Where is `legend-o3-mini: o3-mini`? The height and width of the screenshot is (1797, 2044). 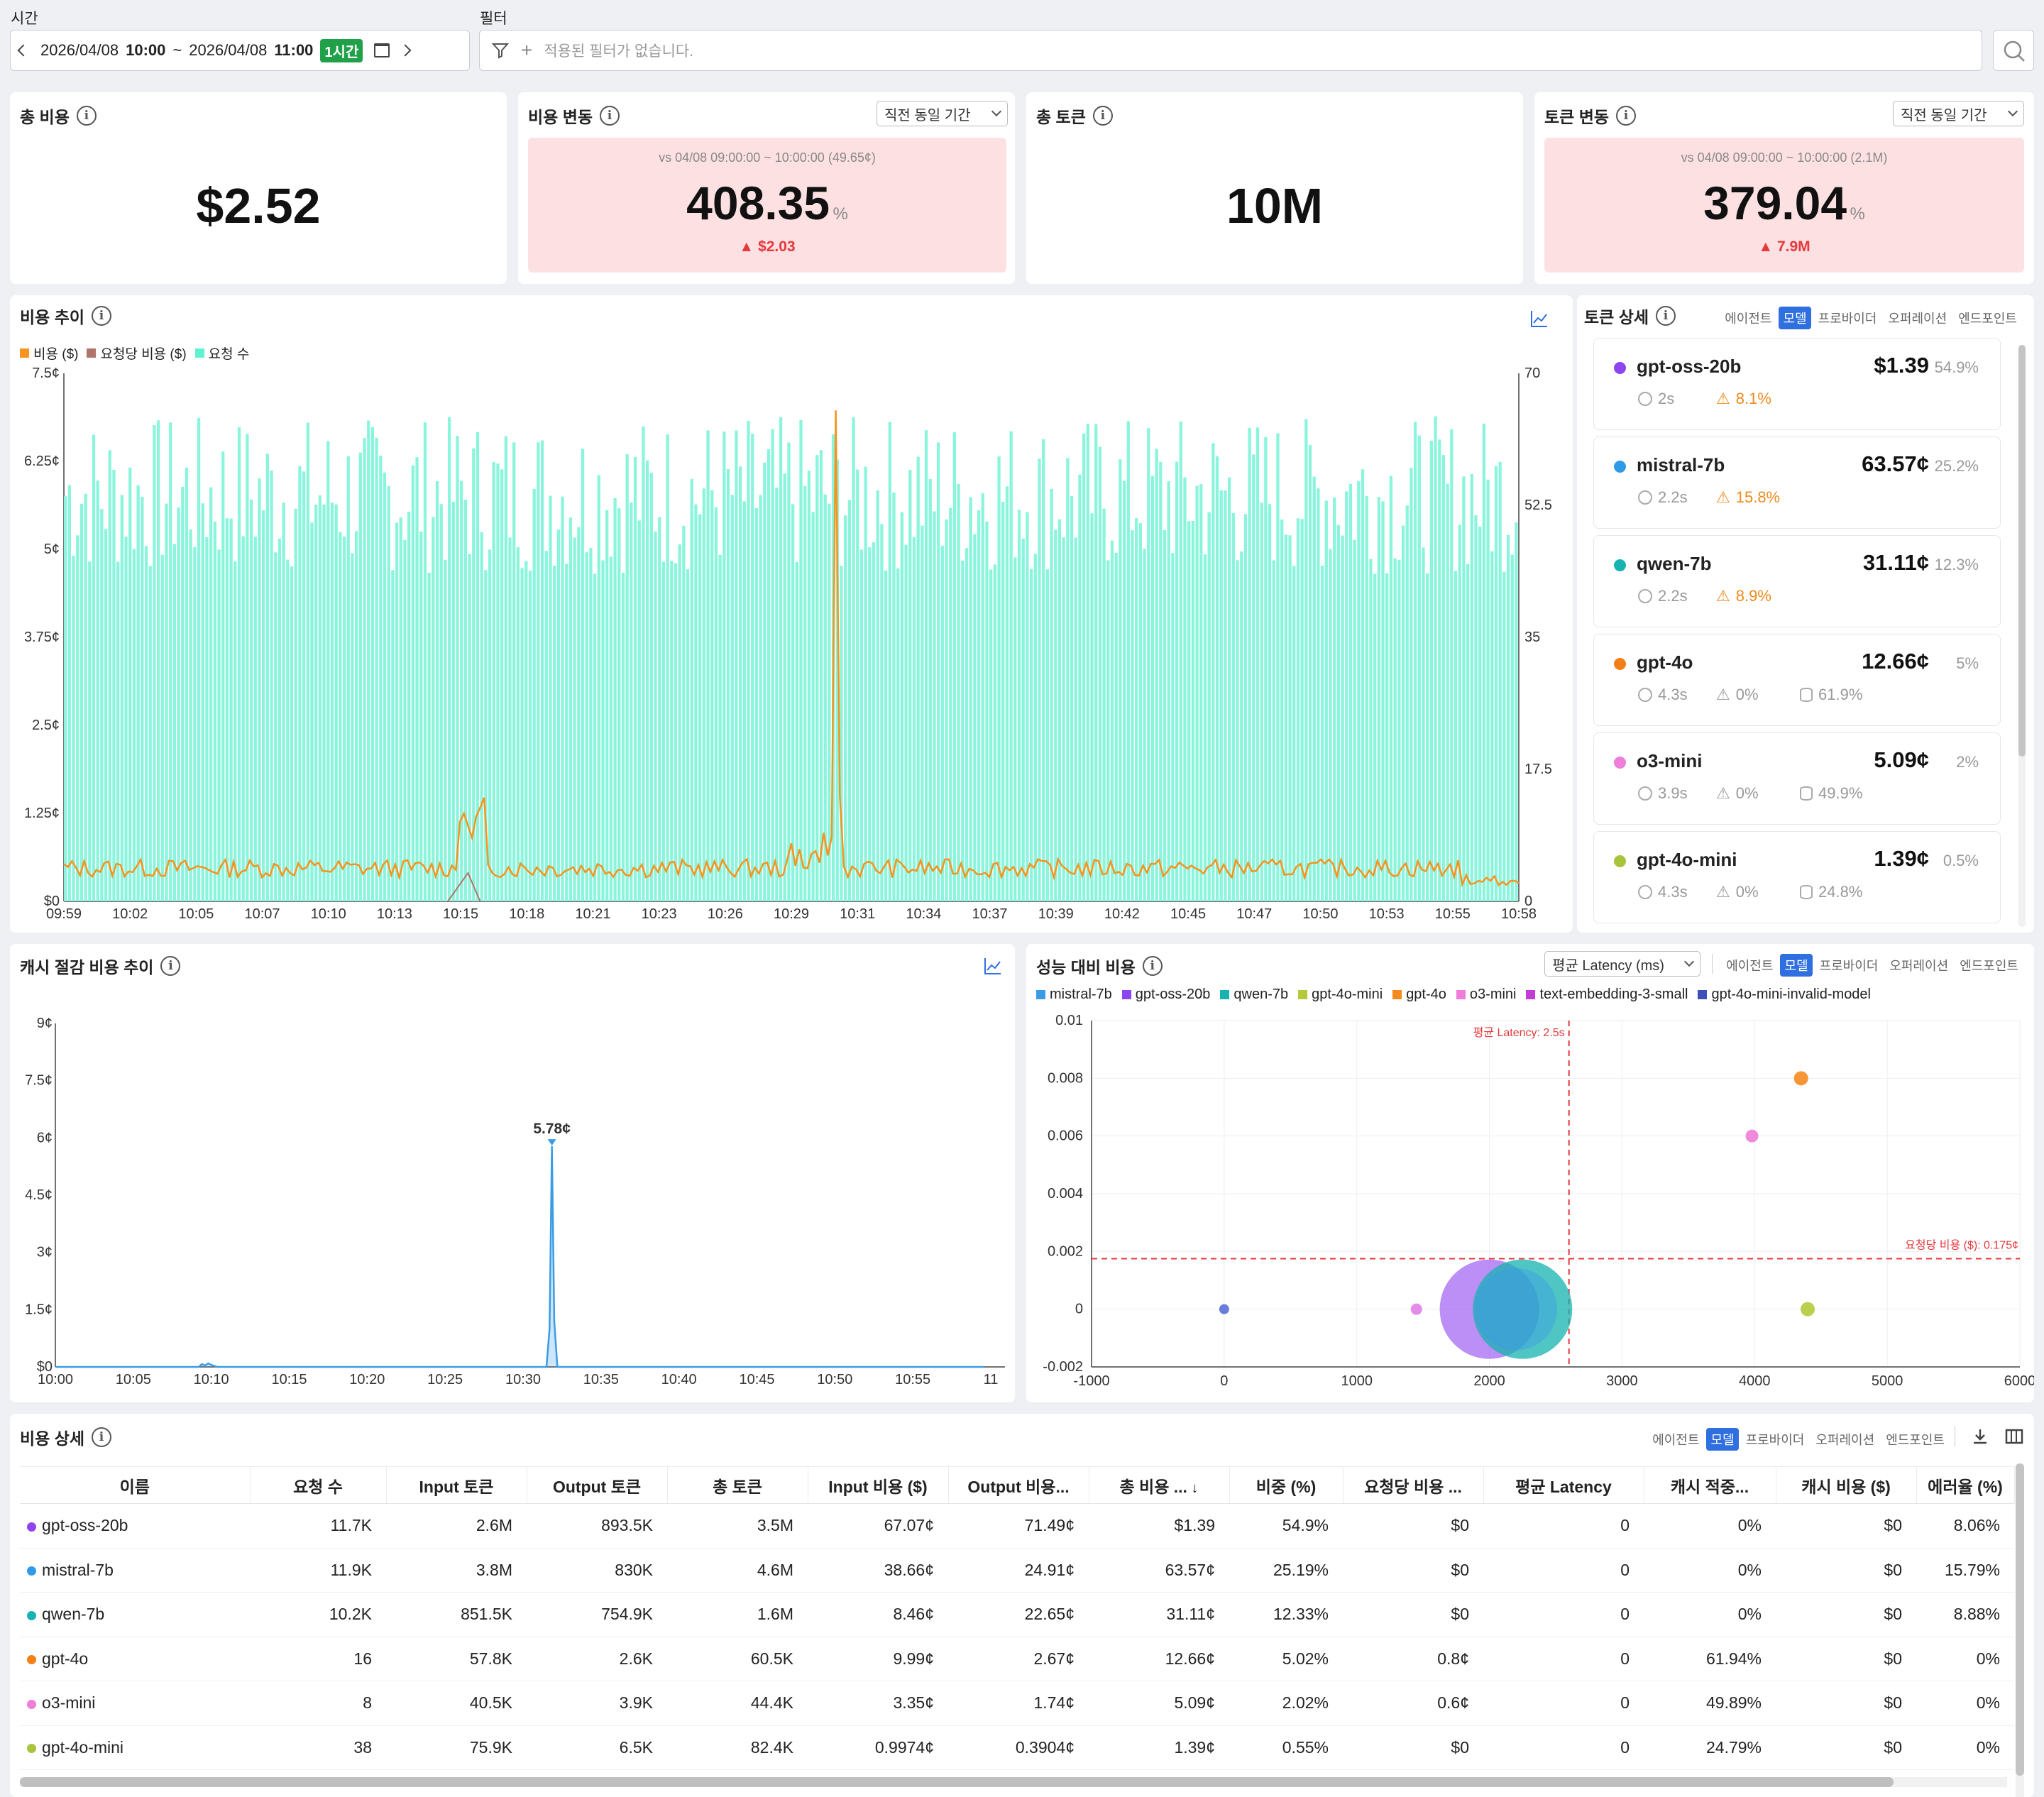 legend-o3-mini: o3-mini is located at coordinates (1486, 995).